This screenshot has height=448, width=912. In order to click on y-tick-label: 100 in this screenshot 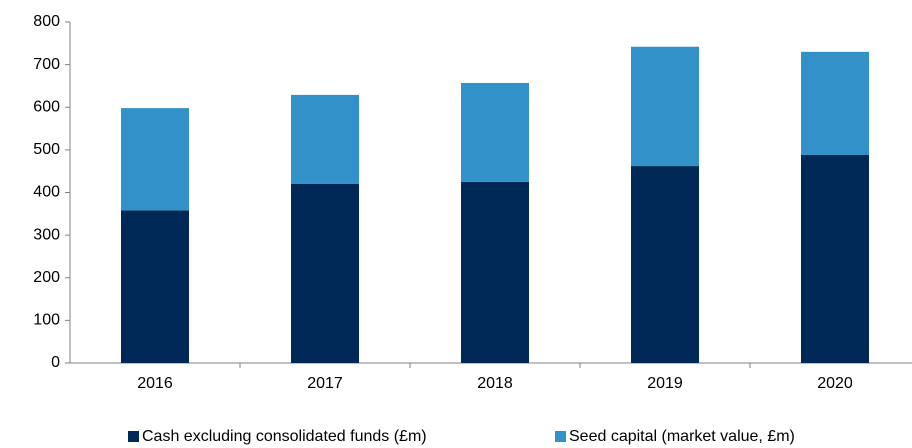, I will do `click(46, 320)`.